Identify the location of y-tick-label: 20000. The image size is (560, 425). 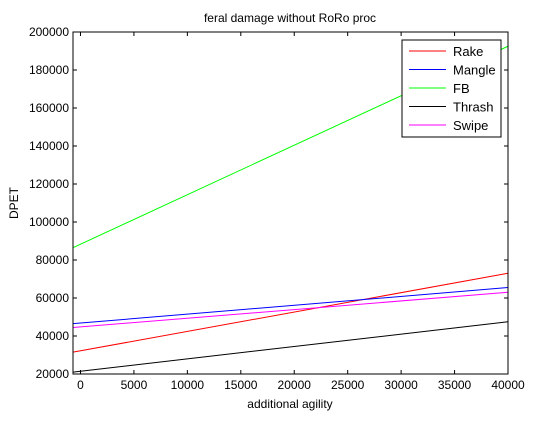
(53, 374).